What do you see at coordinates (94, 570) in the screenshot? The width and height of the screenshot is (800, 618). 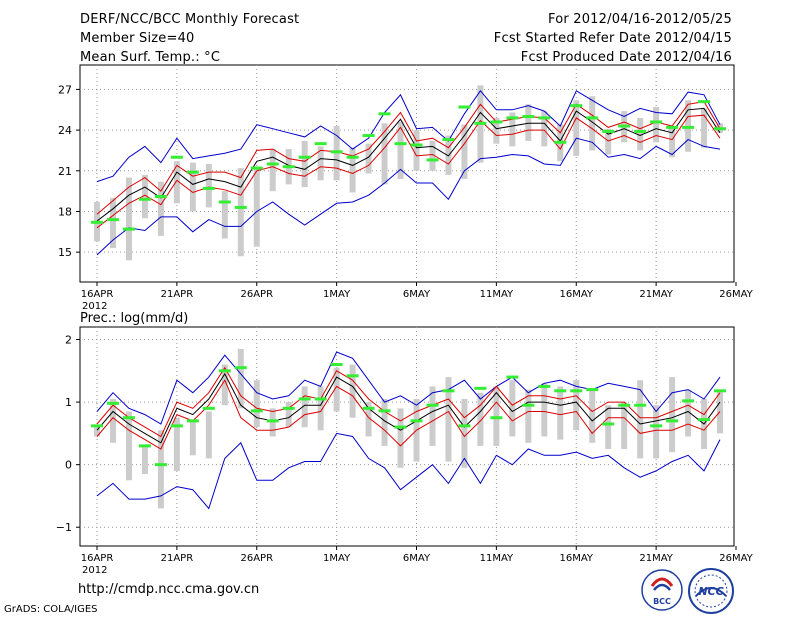 I see `prec-x-year-label: 2012` at bounding box center [94, 570].